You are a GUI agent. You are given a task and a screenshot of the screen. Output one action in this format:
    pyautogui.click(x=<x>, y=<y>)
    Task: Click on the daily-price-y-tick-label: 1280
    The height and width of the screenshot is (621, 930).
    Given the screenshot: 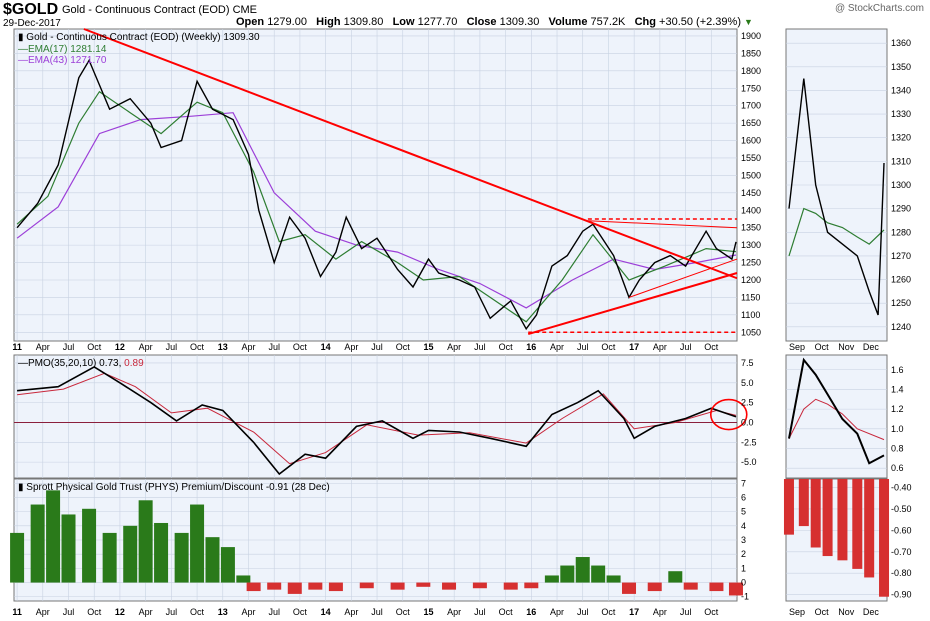 What is the action you would take?
    pyautogui.click(x=901, y=232)
    